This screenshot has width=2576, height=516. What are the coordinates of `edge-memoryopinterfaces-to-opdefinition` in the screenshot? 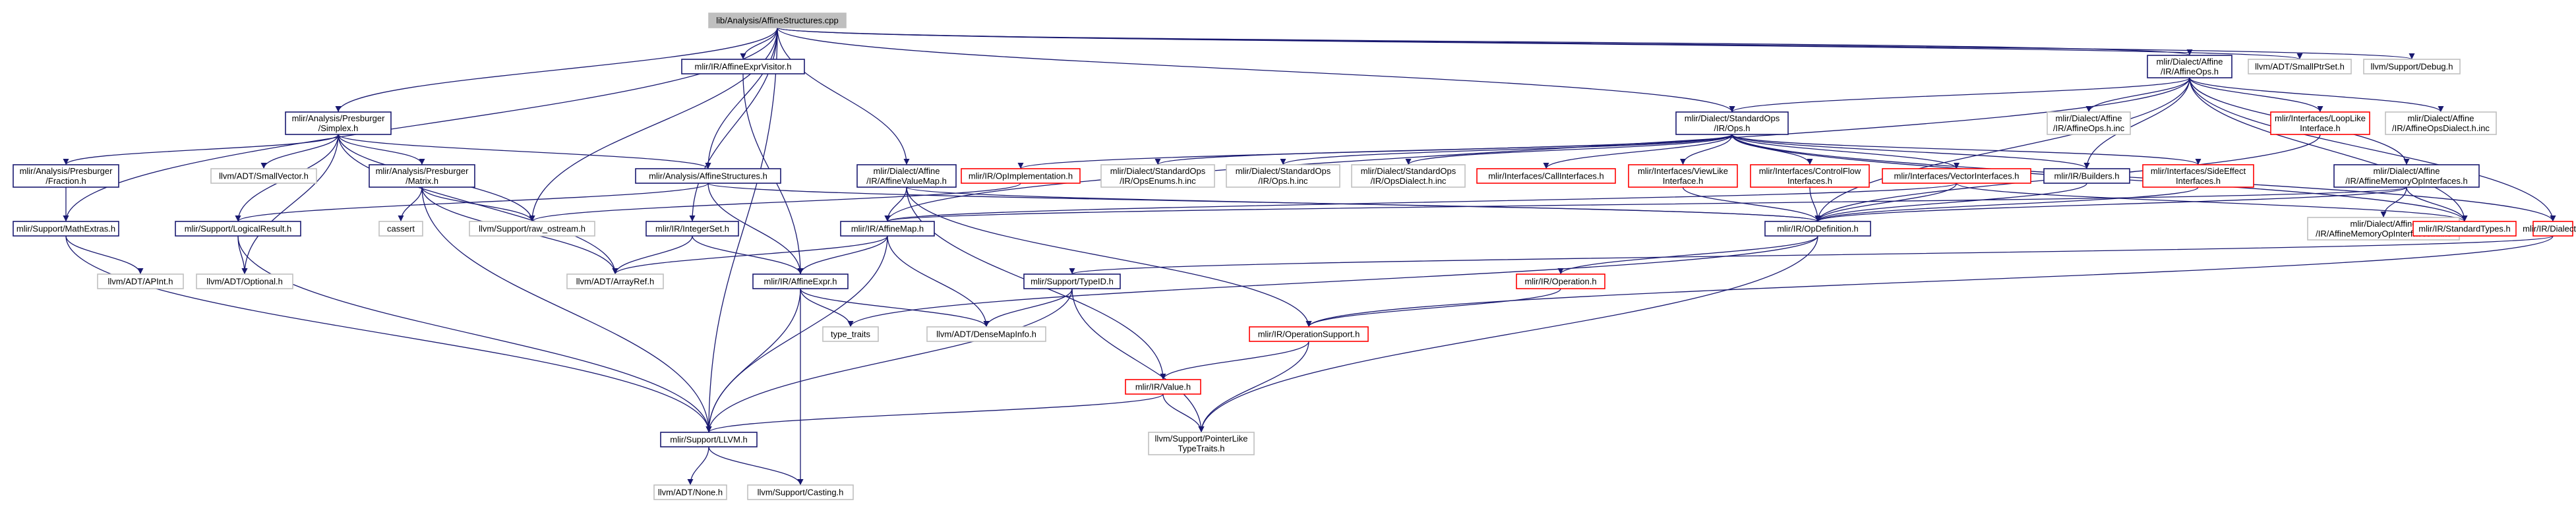 It's located at (2110, 204).